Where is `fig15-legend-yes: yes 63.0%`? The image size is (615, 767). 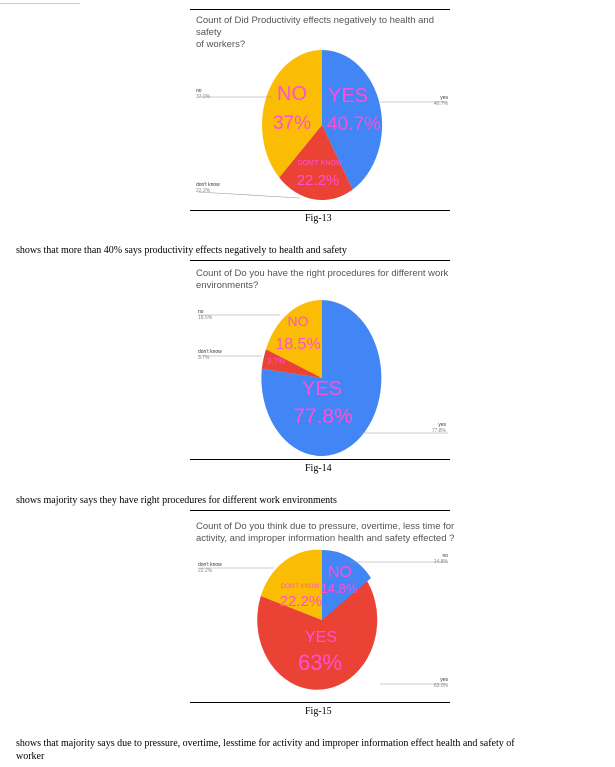 fig15-legend-yes: yes 63.0% is located at coordinates (440, 683).